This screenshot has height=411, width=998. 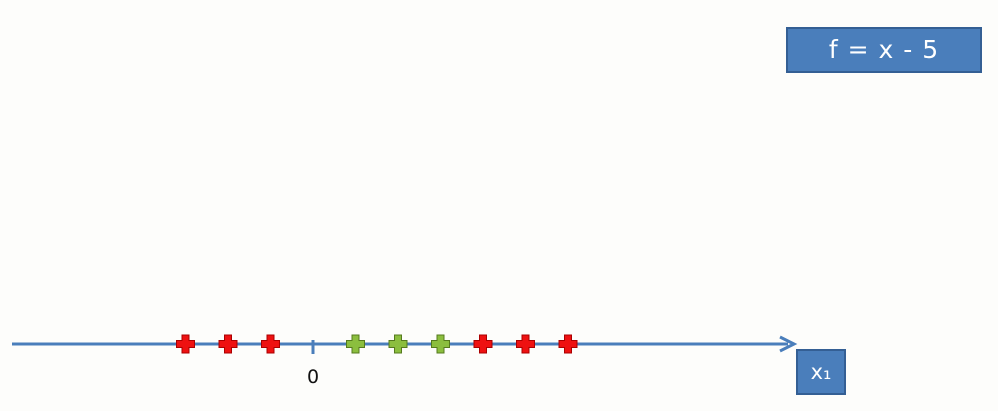 I want to click on axis-arrowhead, so click(x=788, y=344).